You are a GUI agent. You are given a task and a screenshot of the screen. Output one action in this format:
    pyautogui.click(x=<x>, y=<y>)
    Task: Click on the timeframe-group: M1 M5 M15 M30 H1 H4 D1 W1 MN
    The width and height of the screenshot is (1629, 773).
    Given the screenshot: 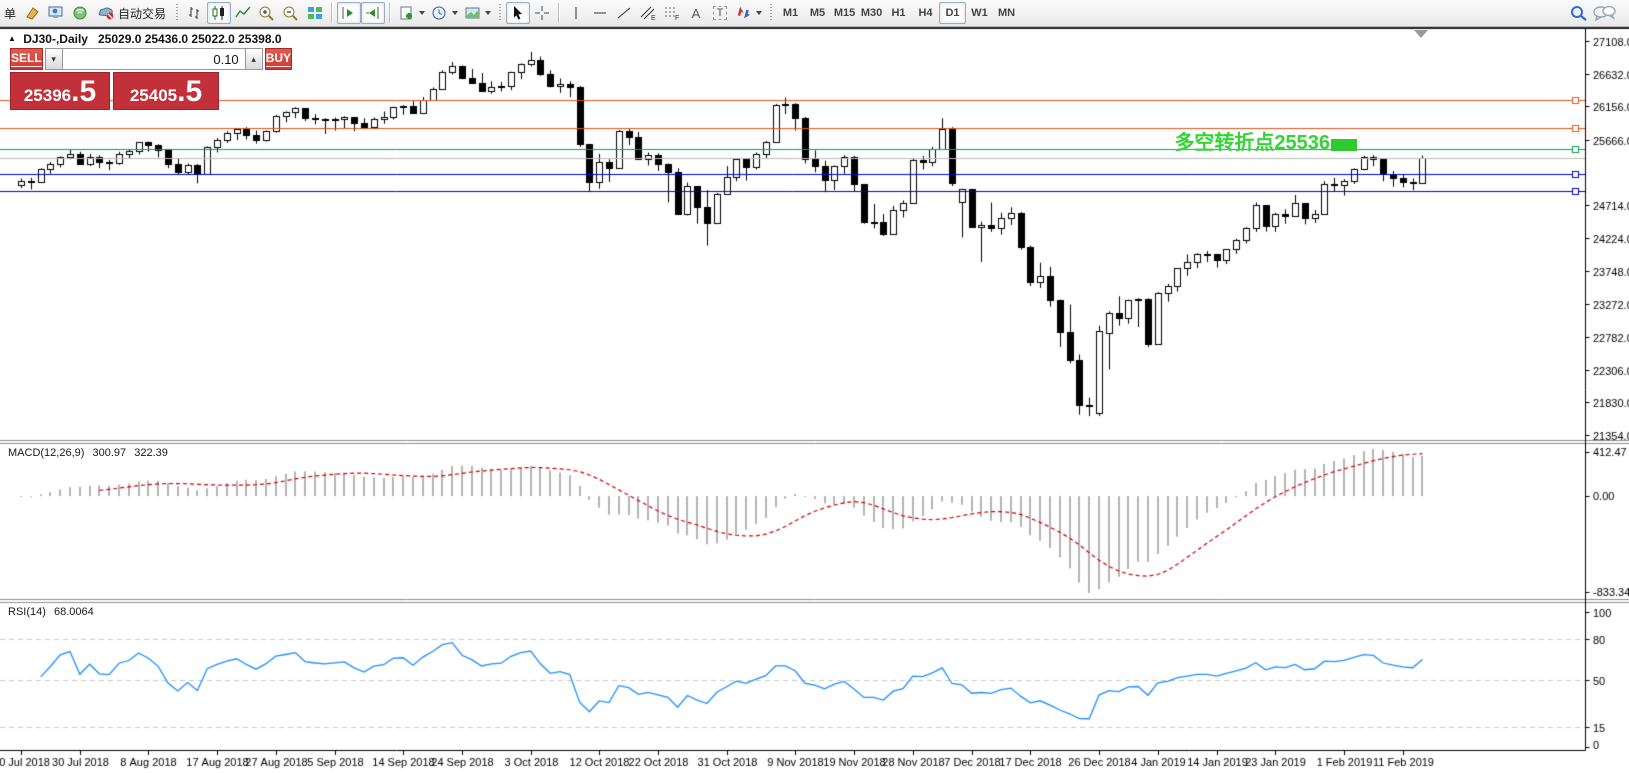 What is the action you would take?
    pyautogui.click(x=898, y=13)
    